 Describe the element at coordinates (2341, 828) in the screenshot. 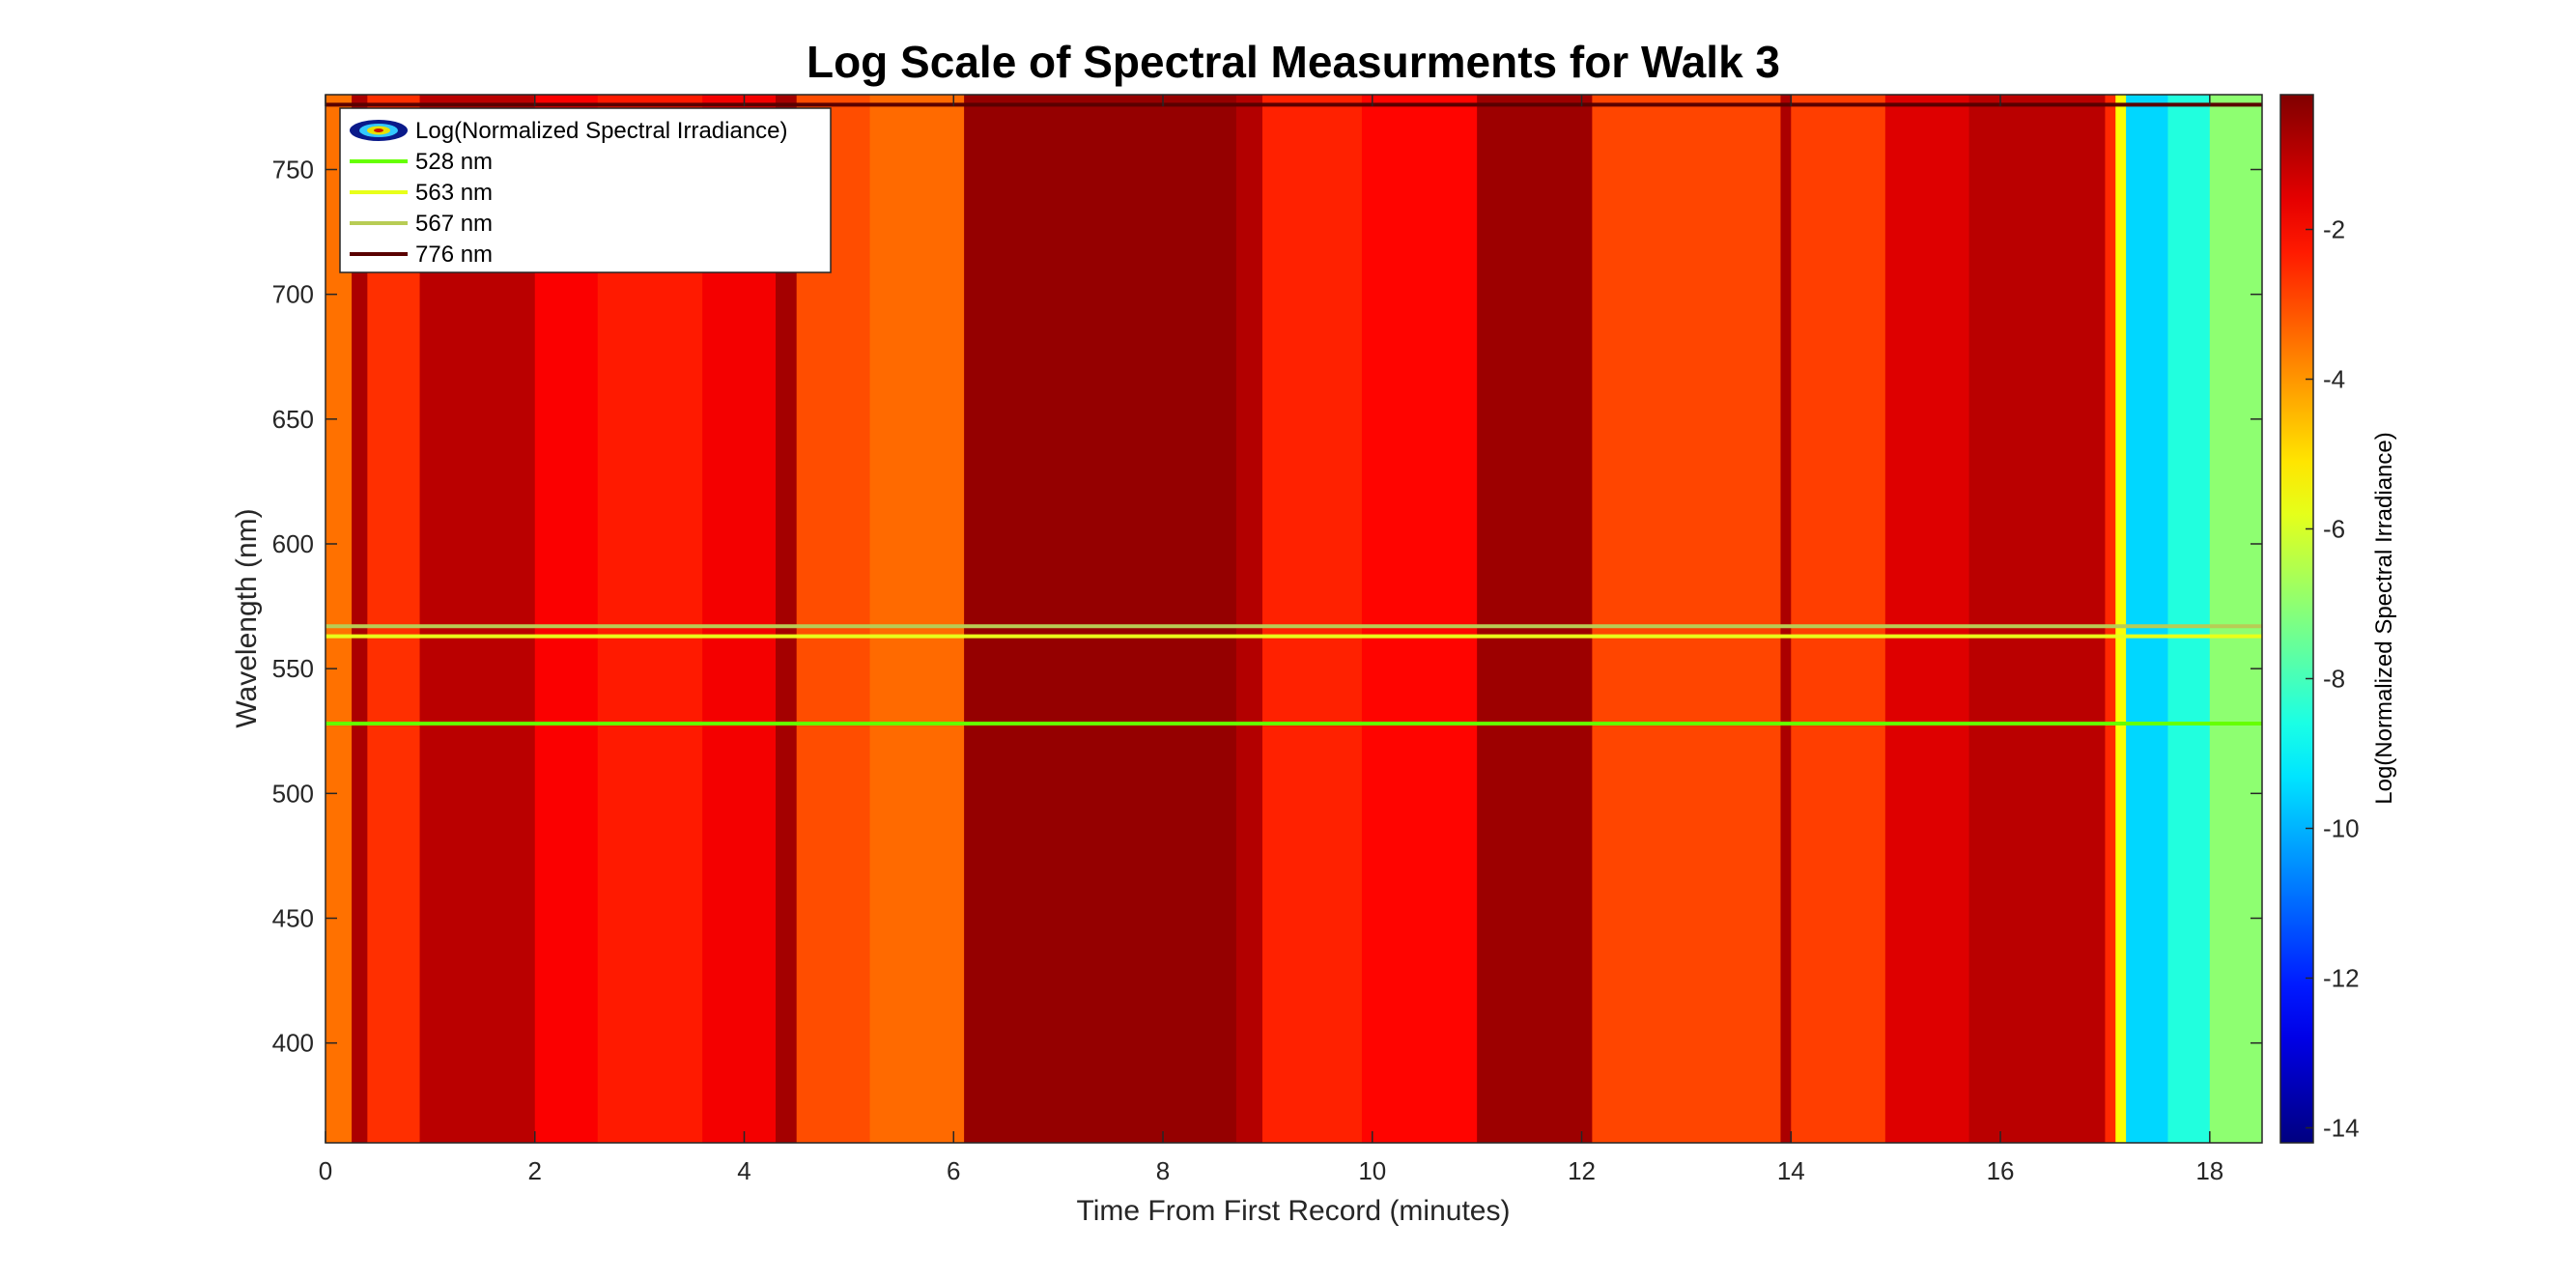

I see `colorbar-tick-label: -10` at that location.